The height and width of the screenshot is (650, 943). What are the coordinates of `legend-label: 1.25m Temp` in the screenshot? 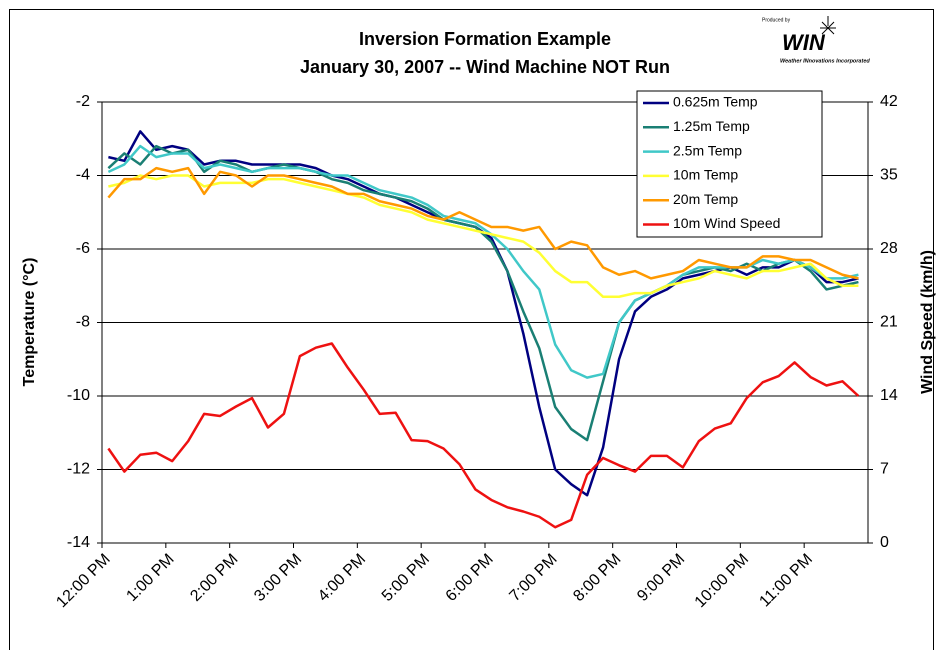 It's located at (711, 126).